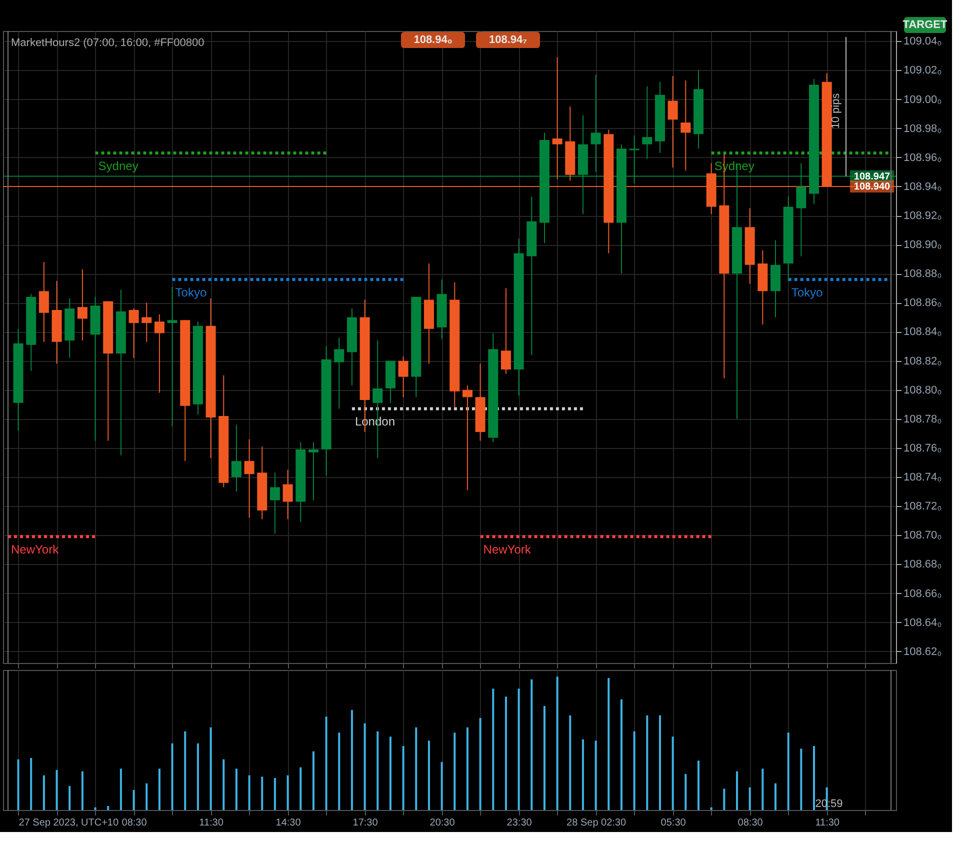 This screenshot has height=848, width=956. I want to click on y-tick-label: 108.70₀, so click(923, 536).